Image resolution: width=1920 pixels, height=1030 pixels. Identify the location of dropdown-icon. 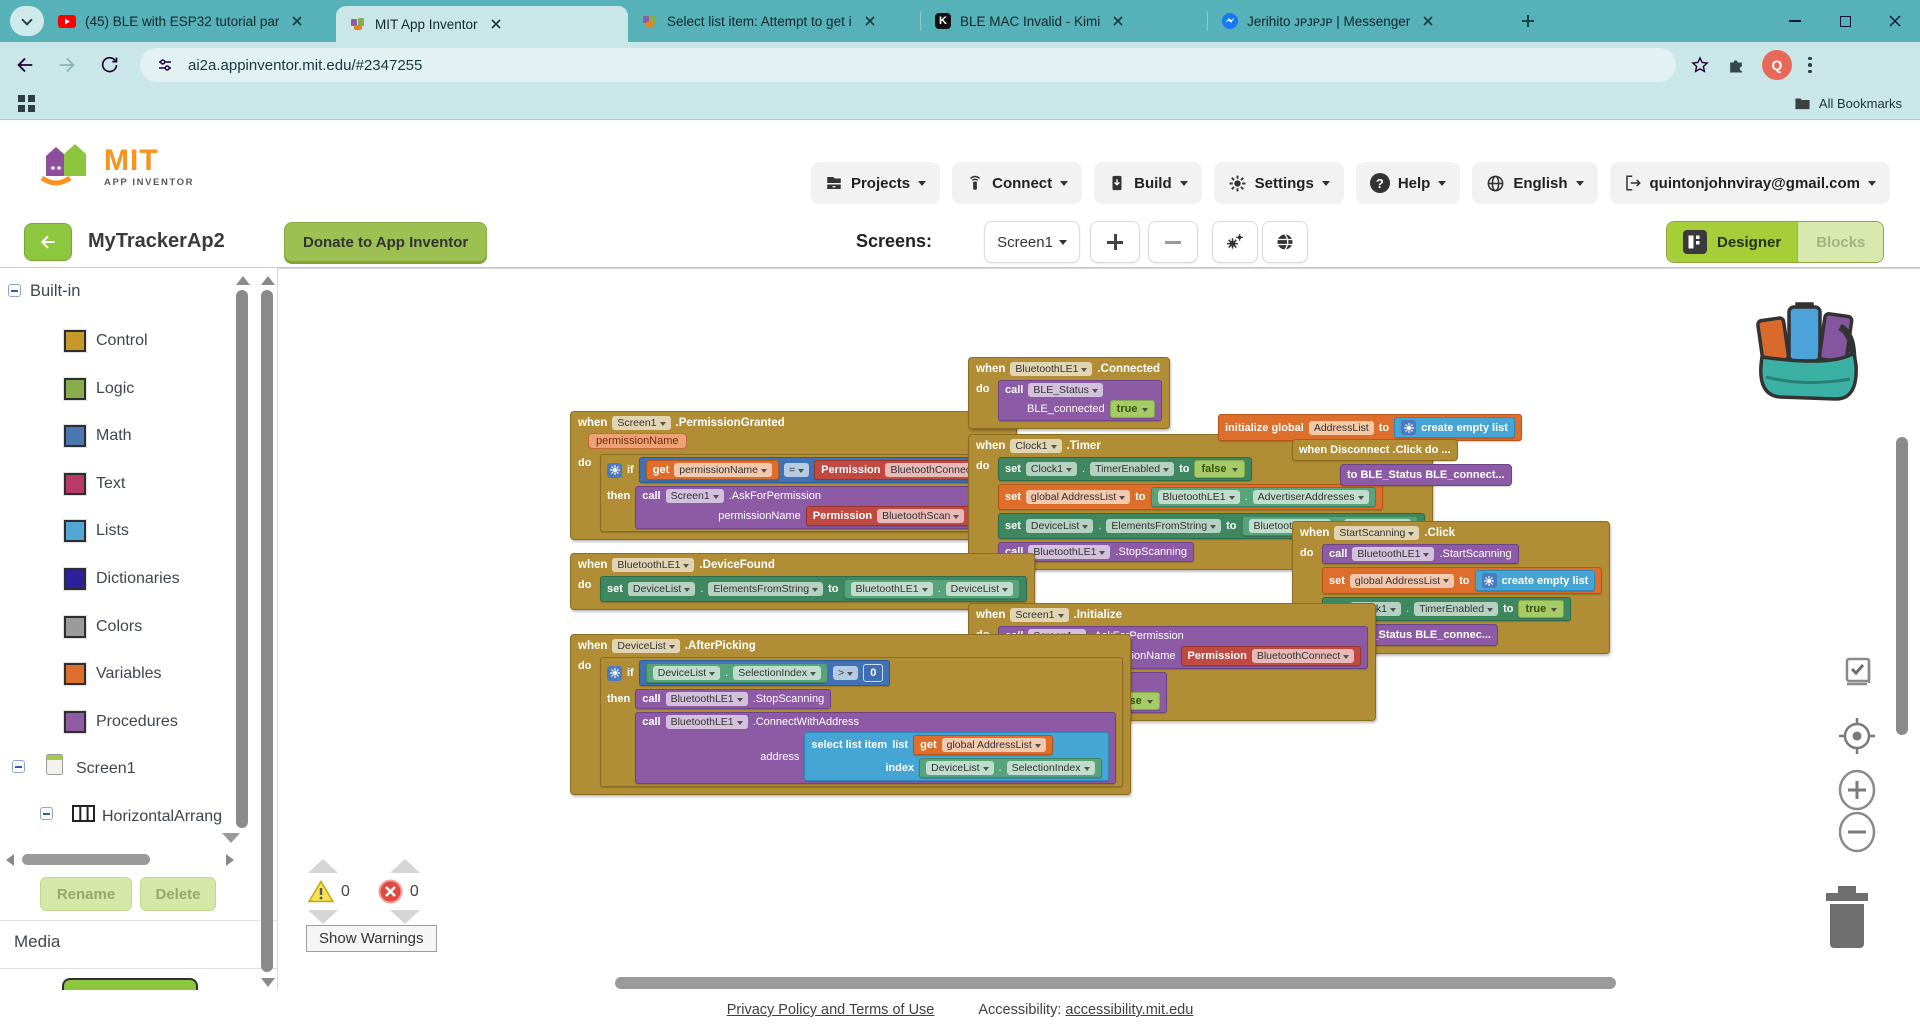
(662, 425).